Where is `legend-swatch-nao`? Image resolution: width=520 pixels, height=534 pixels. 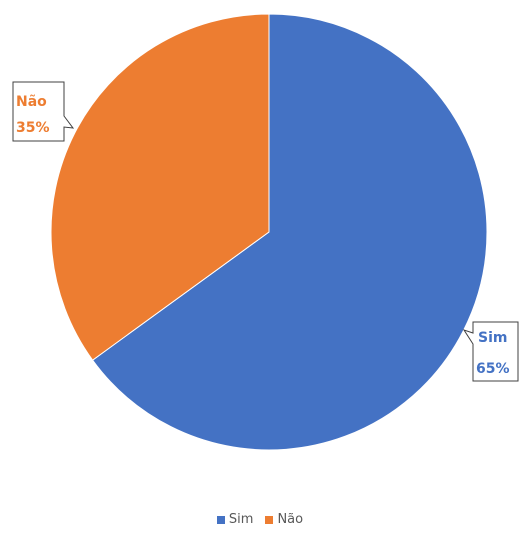
legend-swatch-nao is located at coordinates (269, 519).